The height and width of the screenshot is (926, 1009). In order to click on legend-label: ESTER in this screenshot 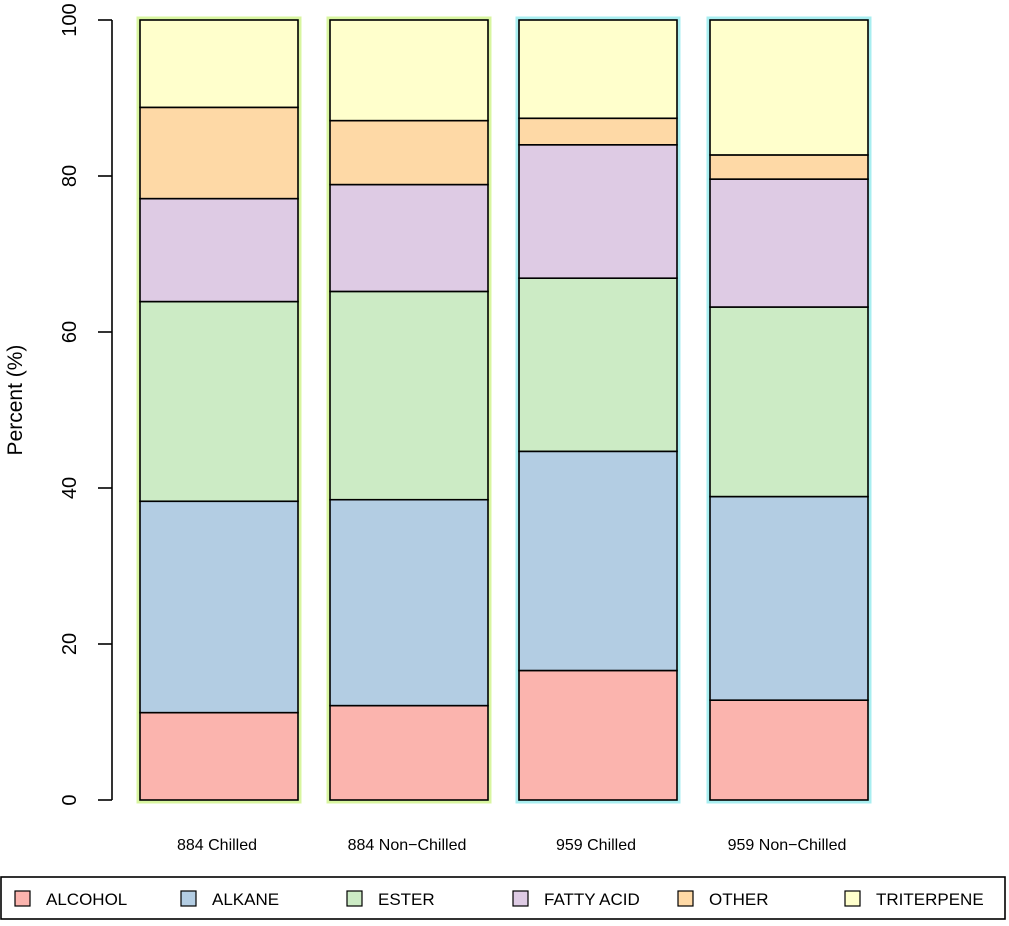, I will do `click(406, 899)`.